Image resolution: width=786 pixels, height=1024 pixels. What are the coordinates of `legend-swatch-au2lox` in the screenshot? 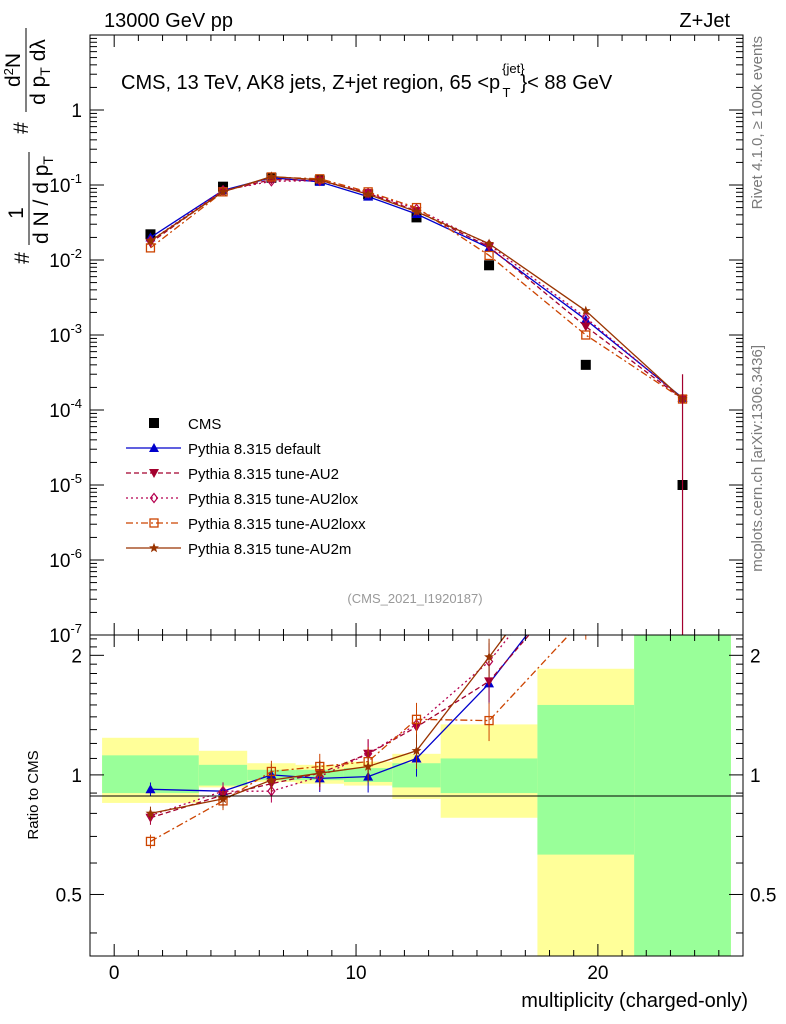 It's located at (154, 498).